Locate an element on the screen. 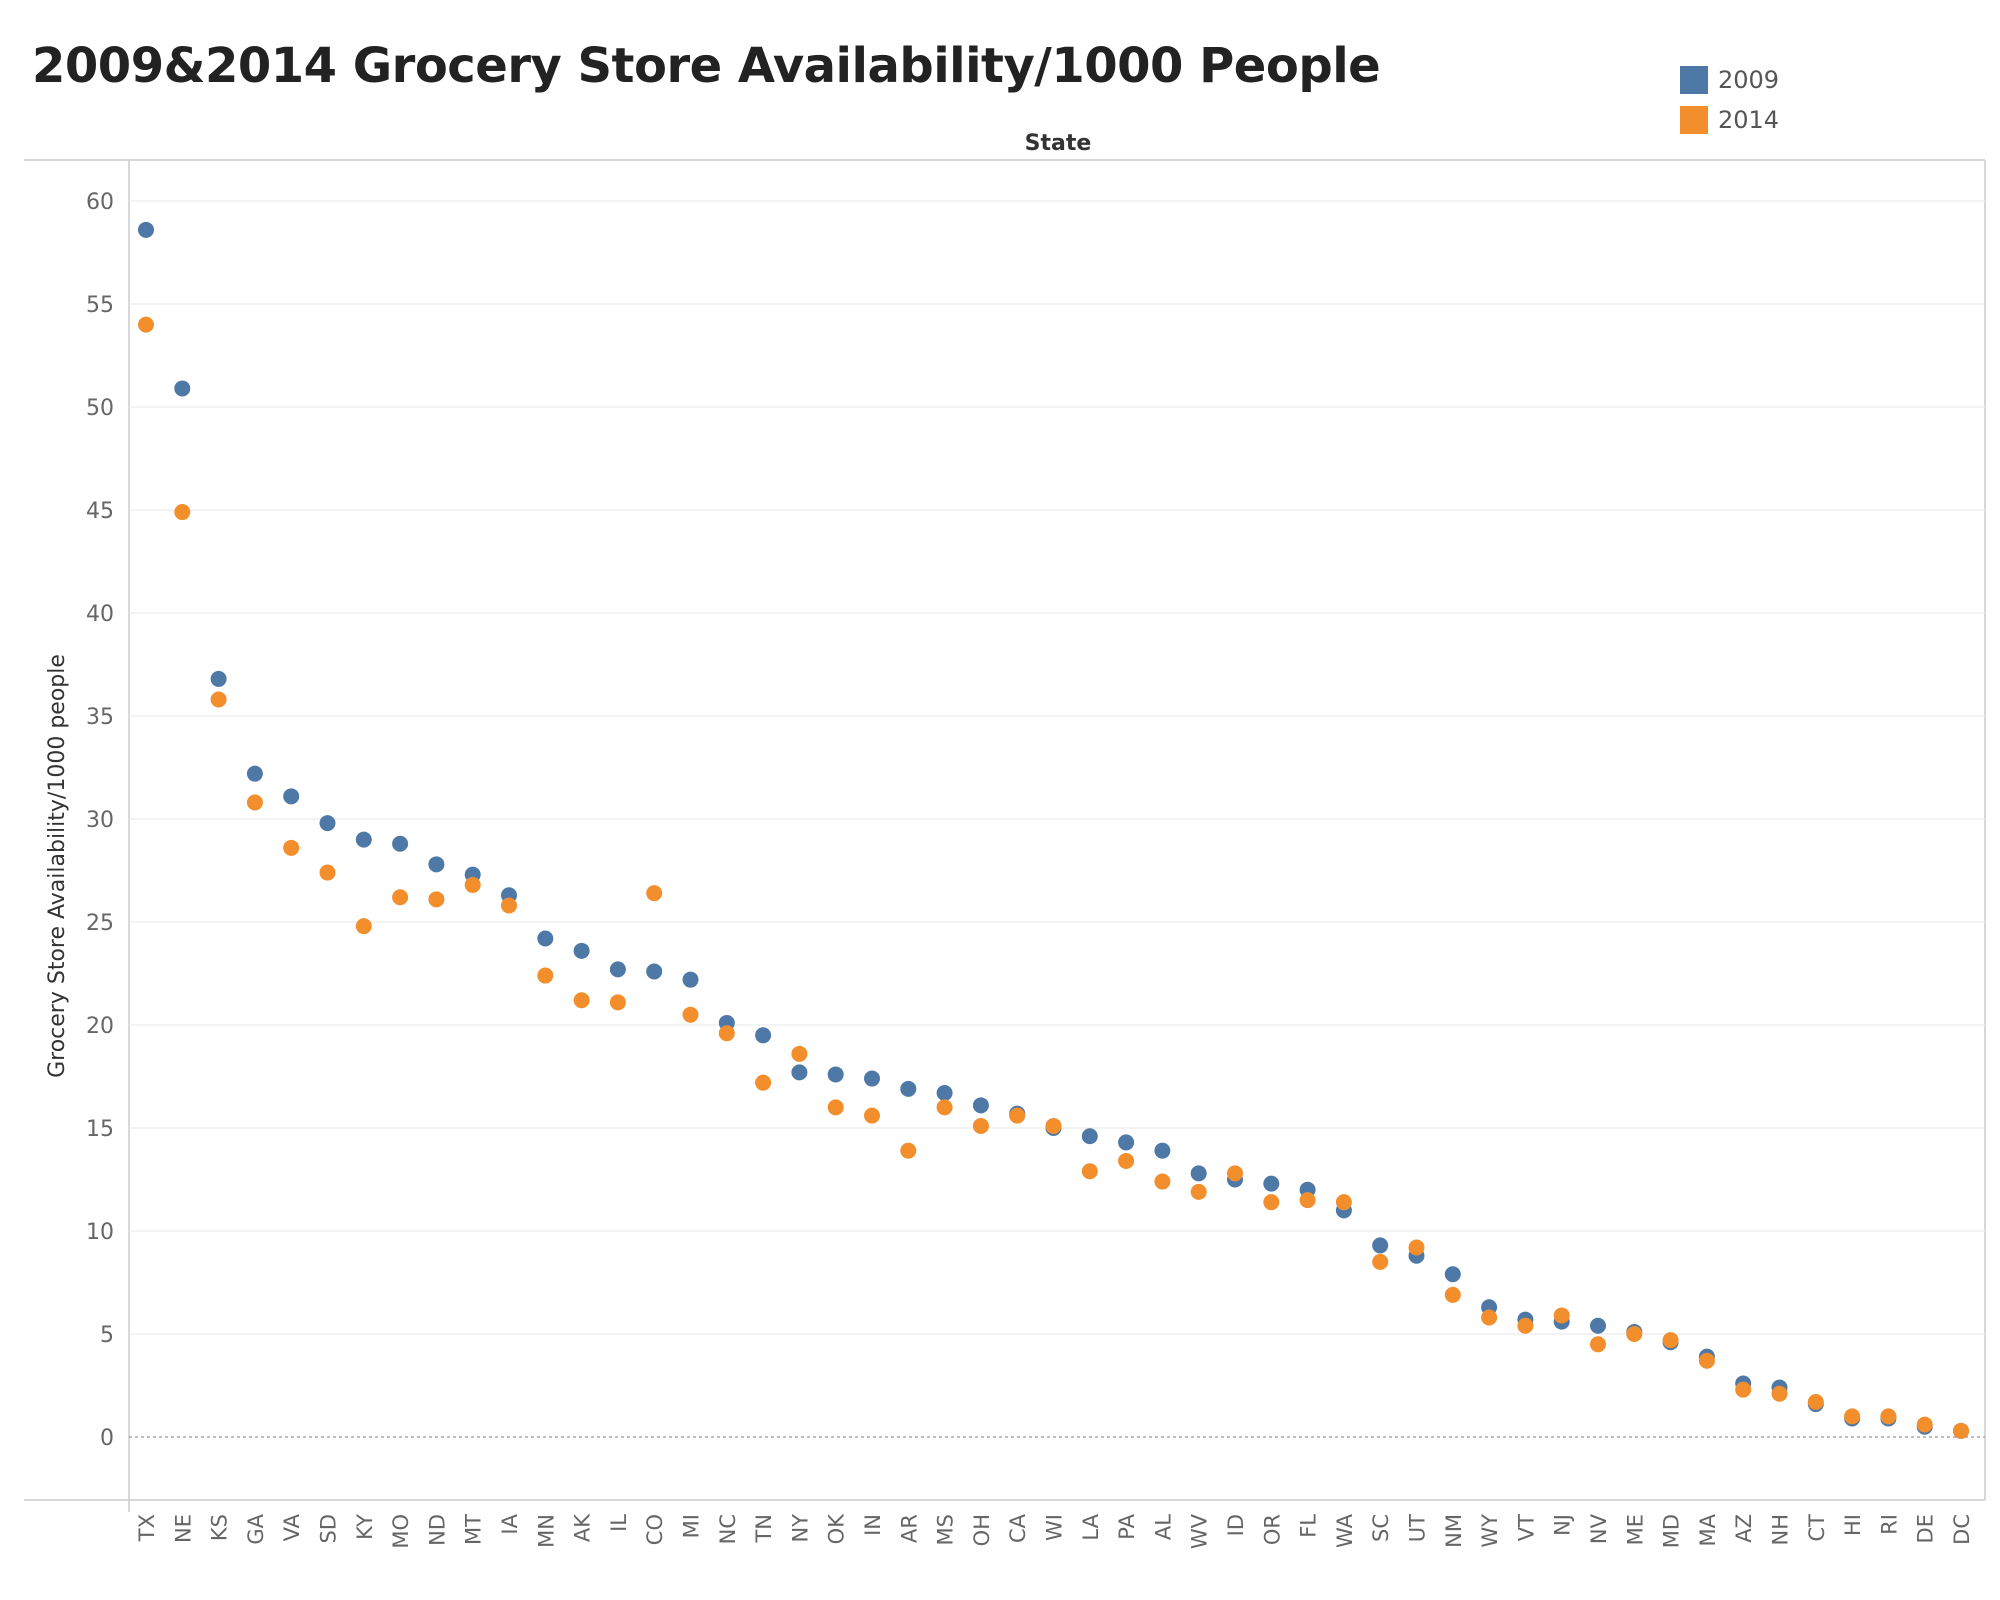 The height and width of the screenshot is (1600, 2000). point-2014-CA is located at coordinates (1017, 1115).